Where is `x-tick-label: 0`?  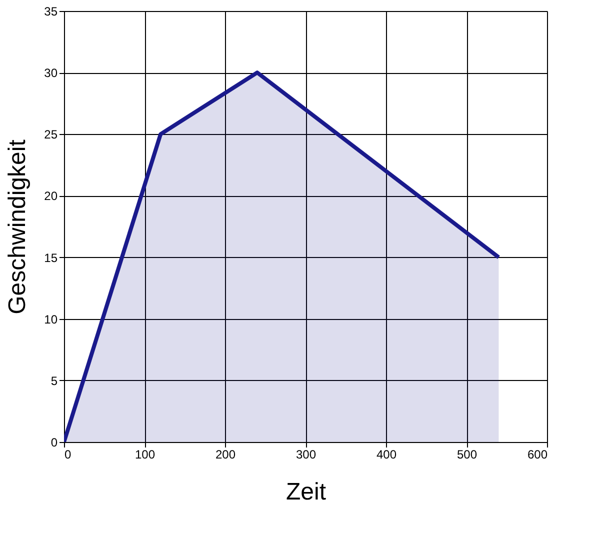
x-tick-label: 0 is located at coordinates (68, 455).